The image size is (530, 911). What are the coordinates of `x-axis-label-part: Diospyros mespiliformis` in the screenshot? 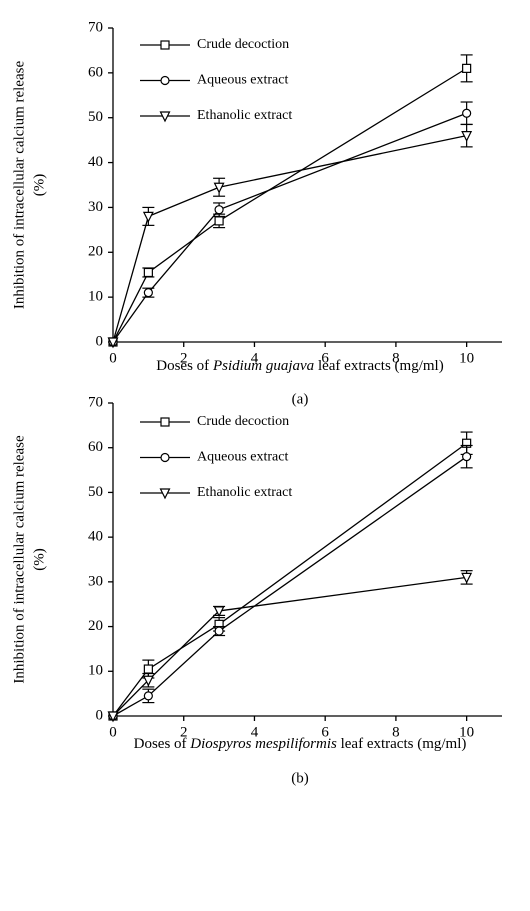 It's located at (263, 744).